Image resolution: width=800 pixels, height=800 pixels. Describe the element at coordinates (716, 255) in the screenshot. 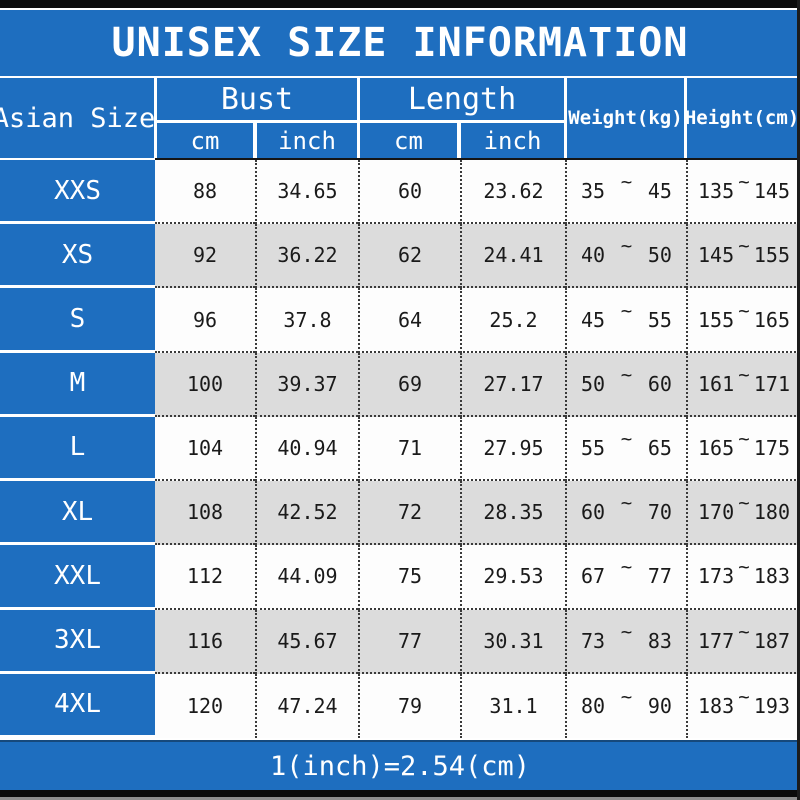

I see `height-min: 145` at that location.